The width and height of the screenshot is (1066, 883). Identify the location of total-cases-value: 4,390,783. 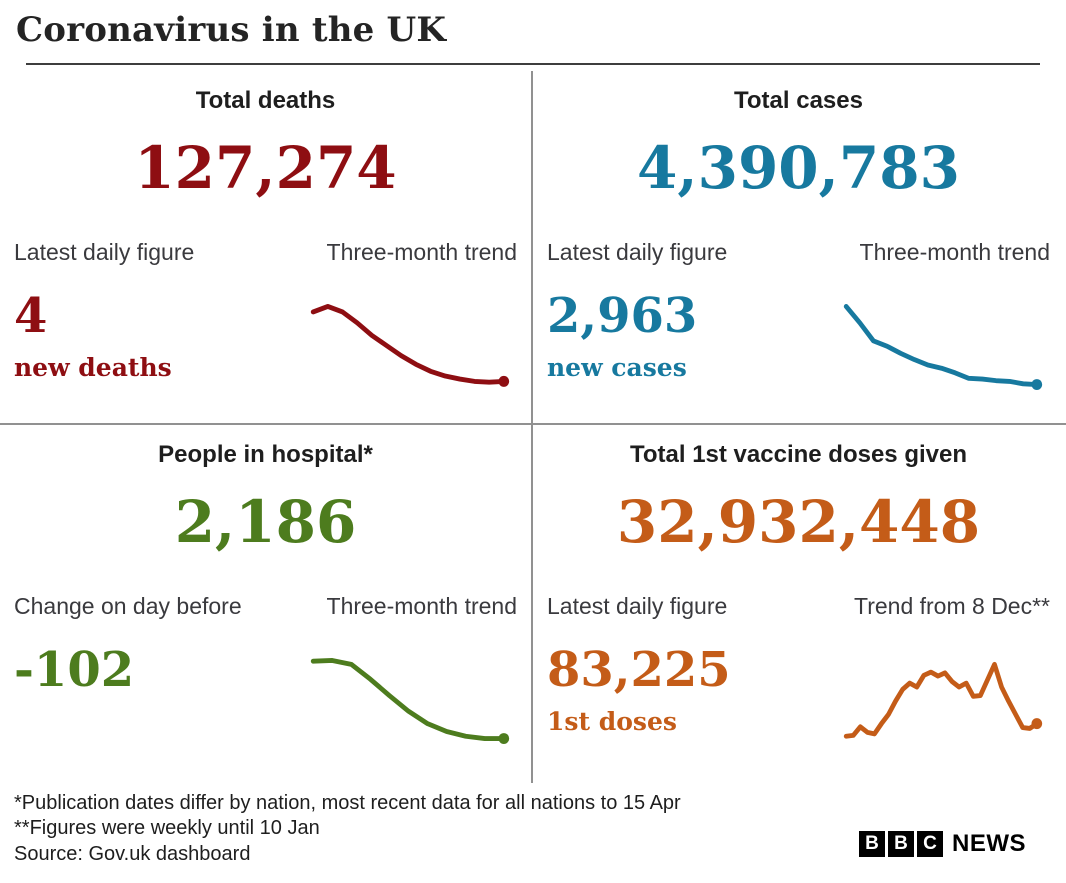
(798, 168).